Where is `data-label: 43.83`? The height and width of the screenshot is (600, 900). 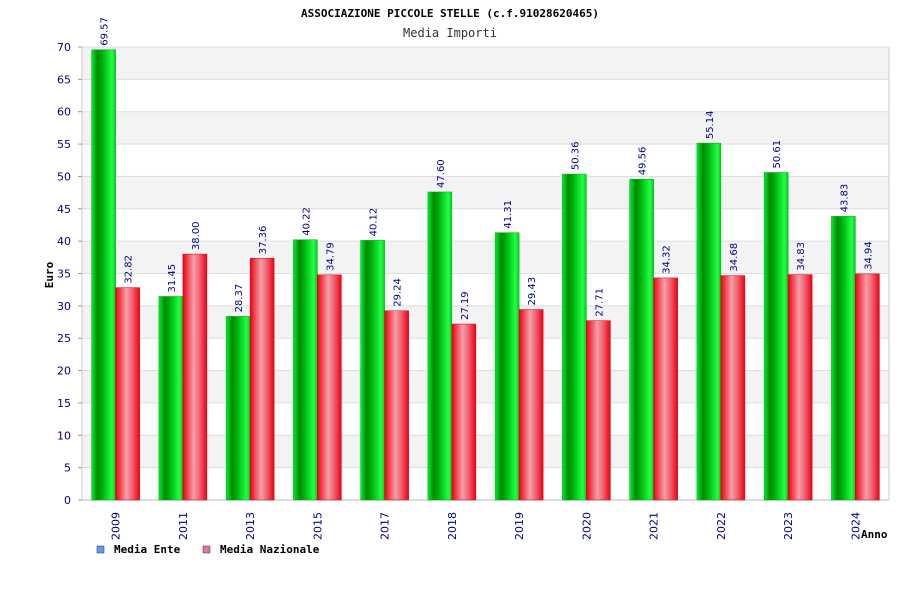
data-label: 43.83 is located at coordinates (844, 198).